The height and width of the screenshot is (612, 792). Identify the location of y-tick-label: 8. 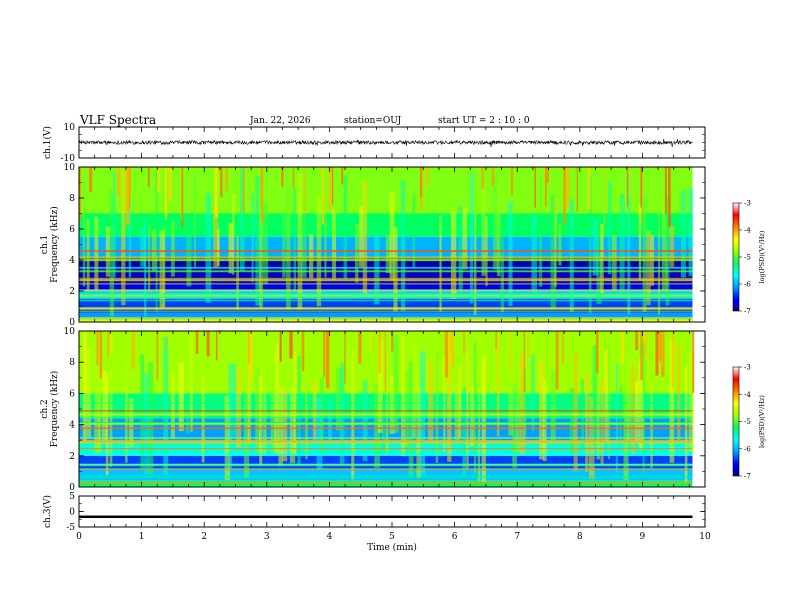
(72, 199).